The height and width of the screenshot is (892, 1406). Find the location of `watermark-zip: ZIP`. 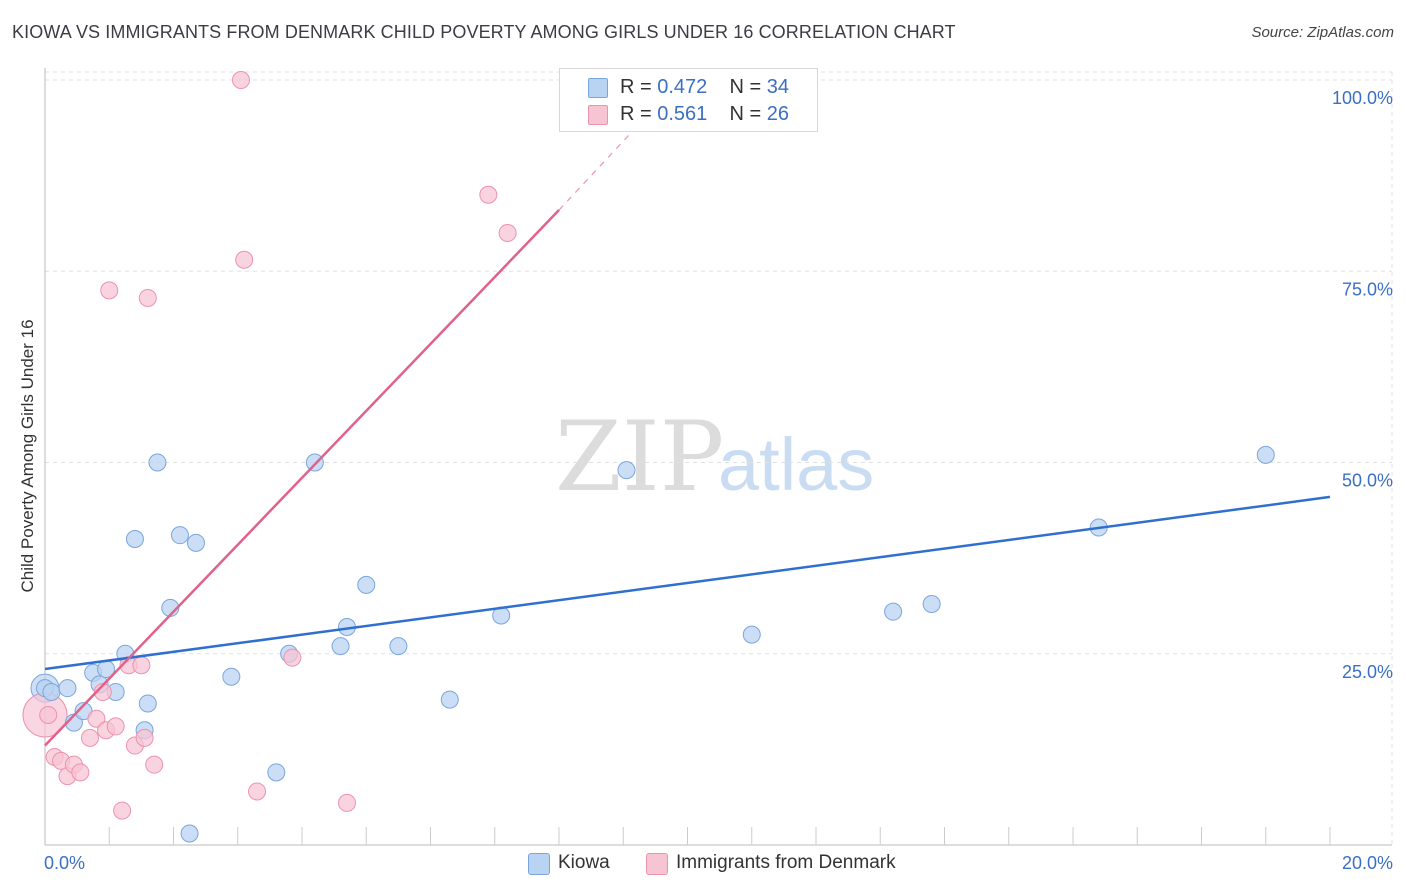

watermark-zip: ZIP is located at coordinates (639, 457).